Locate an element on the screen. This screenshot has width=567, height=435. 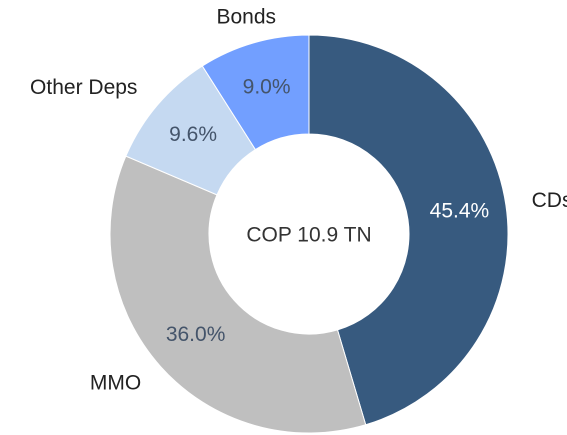
value-label: 9.6% is located at coordinates (193, 134).